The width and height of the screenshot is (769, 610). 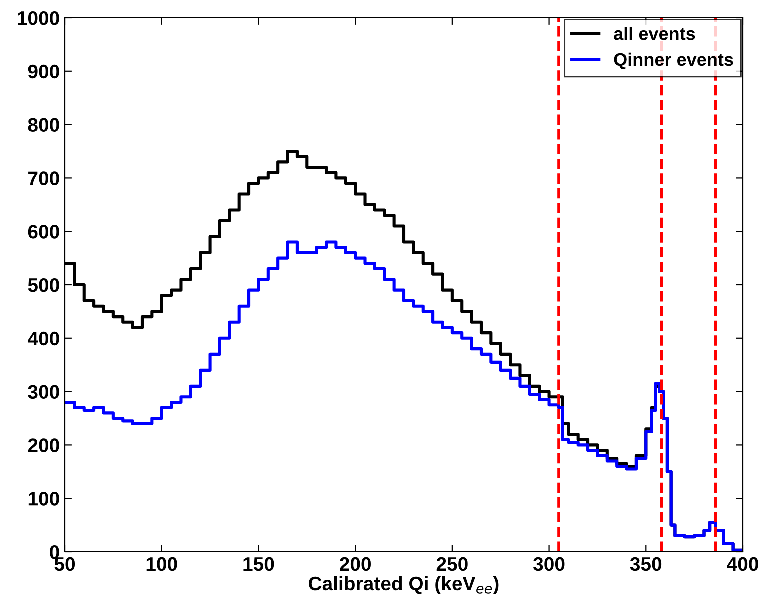 What do you see at coordinates (44, 71) in the screenshot?
I see `y-tick-label: 900` at bounding box center [44, 71].